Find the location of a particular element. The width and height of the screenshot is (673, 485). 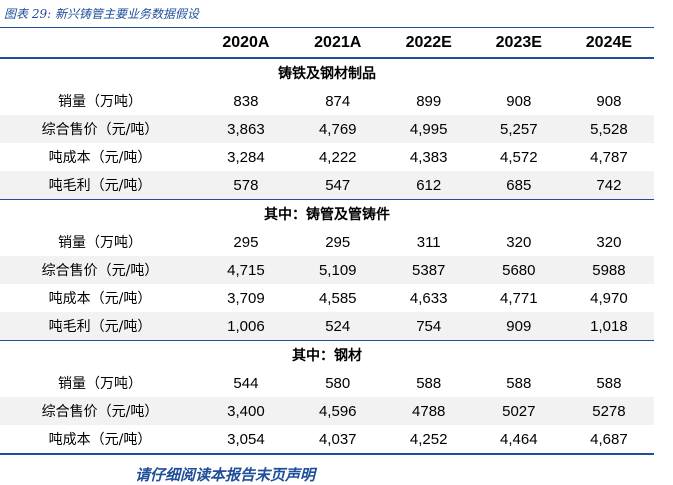

cell: 5278 is located at coordinates (608, 411).